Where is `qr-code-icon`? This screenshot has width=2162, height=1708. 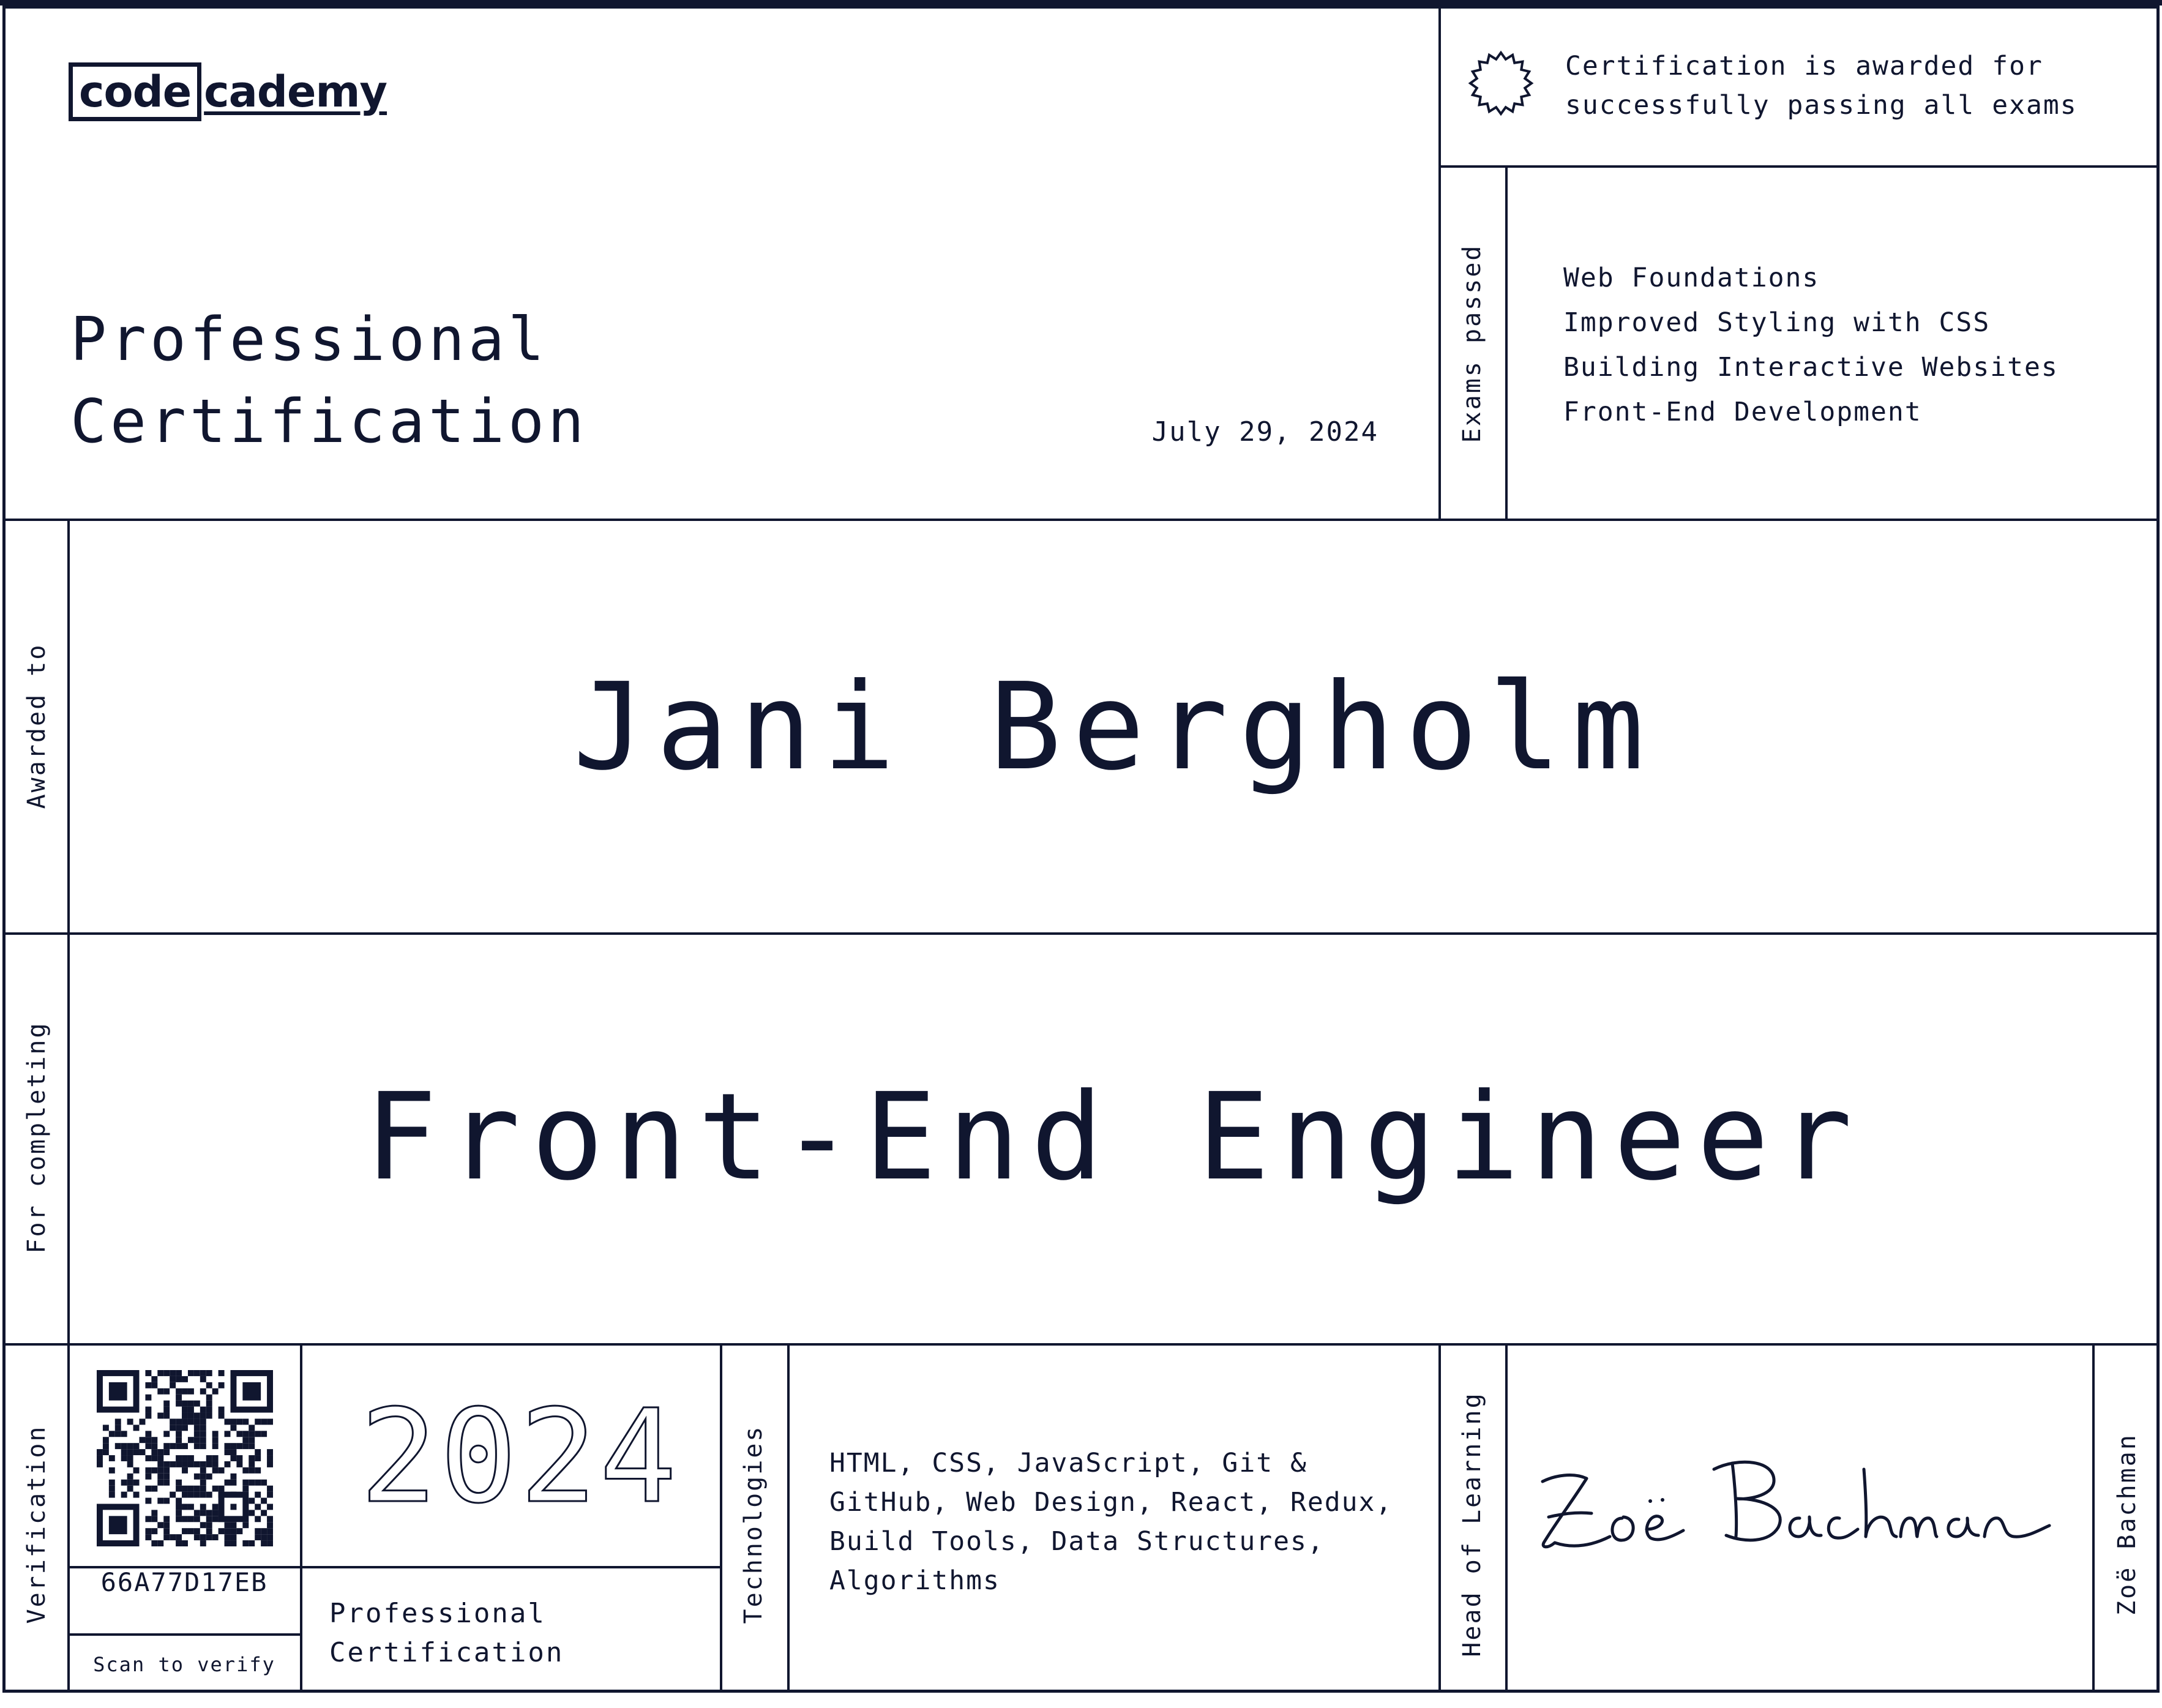
qr-code-icon is located at coordinates (185, 1458).